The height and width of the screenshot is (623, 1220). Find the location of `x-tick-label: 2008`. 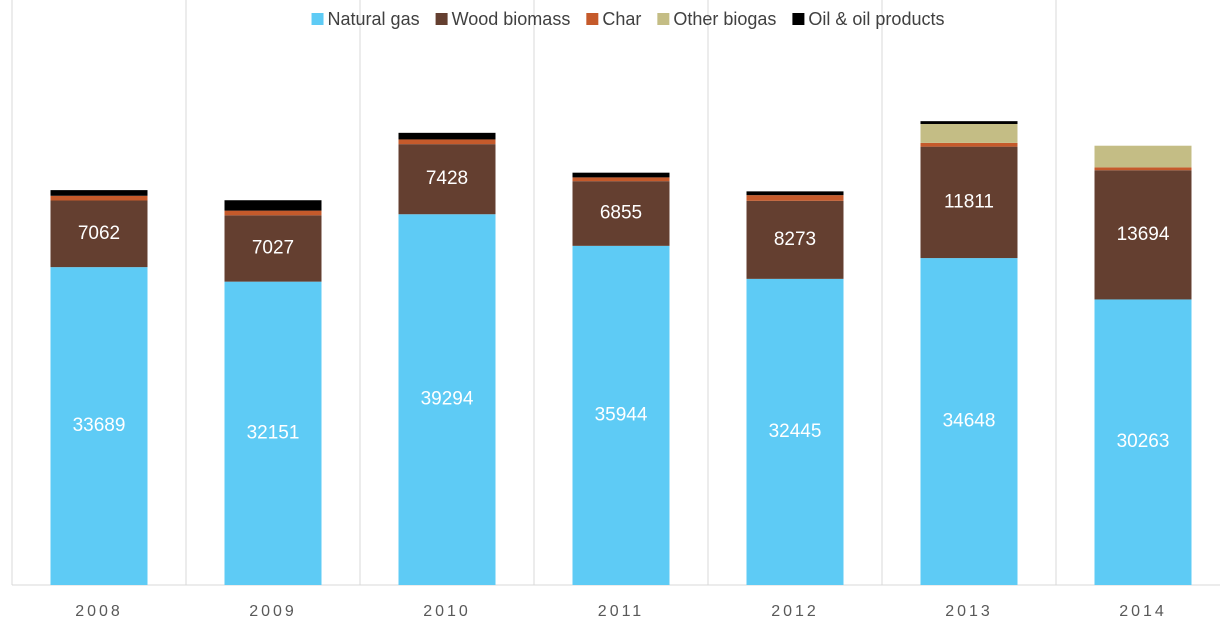

x-tick-label: 2008 is located at coordinates (99, 611).